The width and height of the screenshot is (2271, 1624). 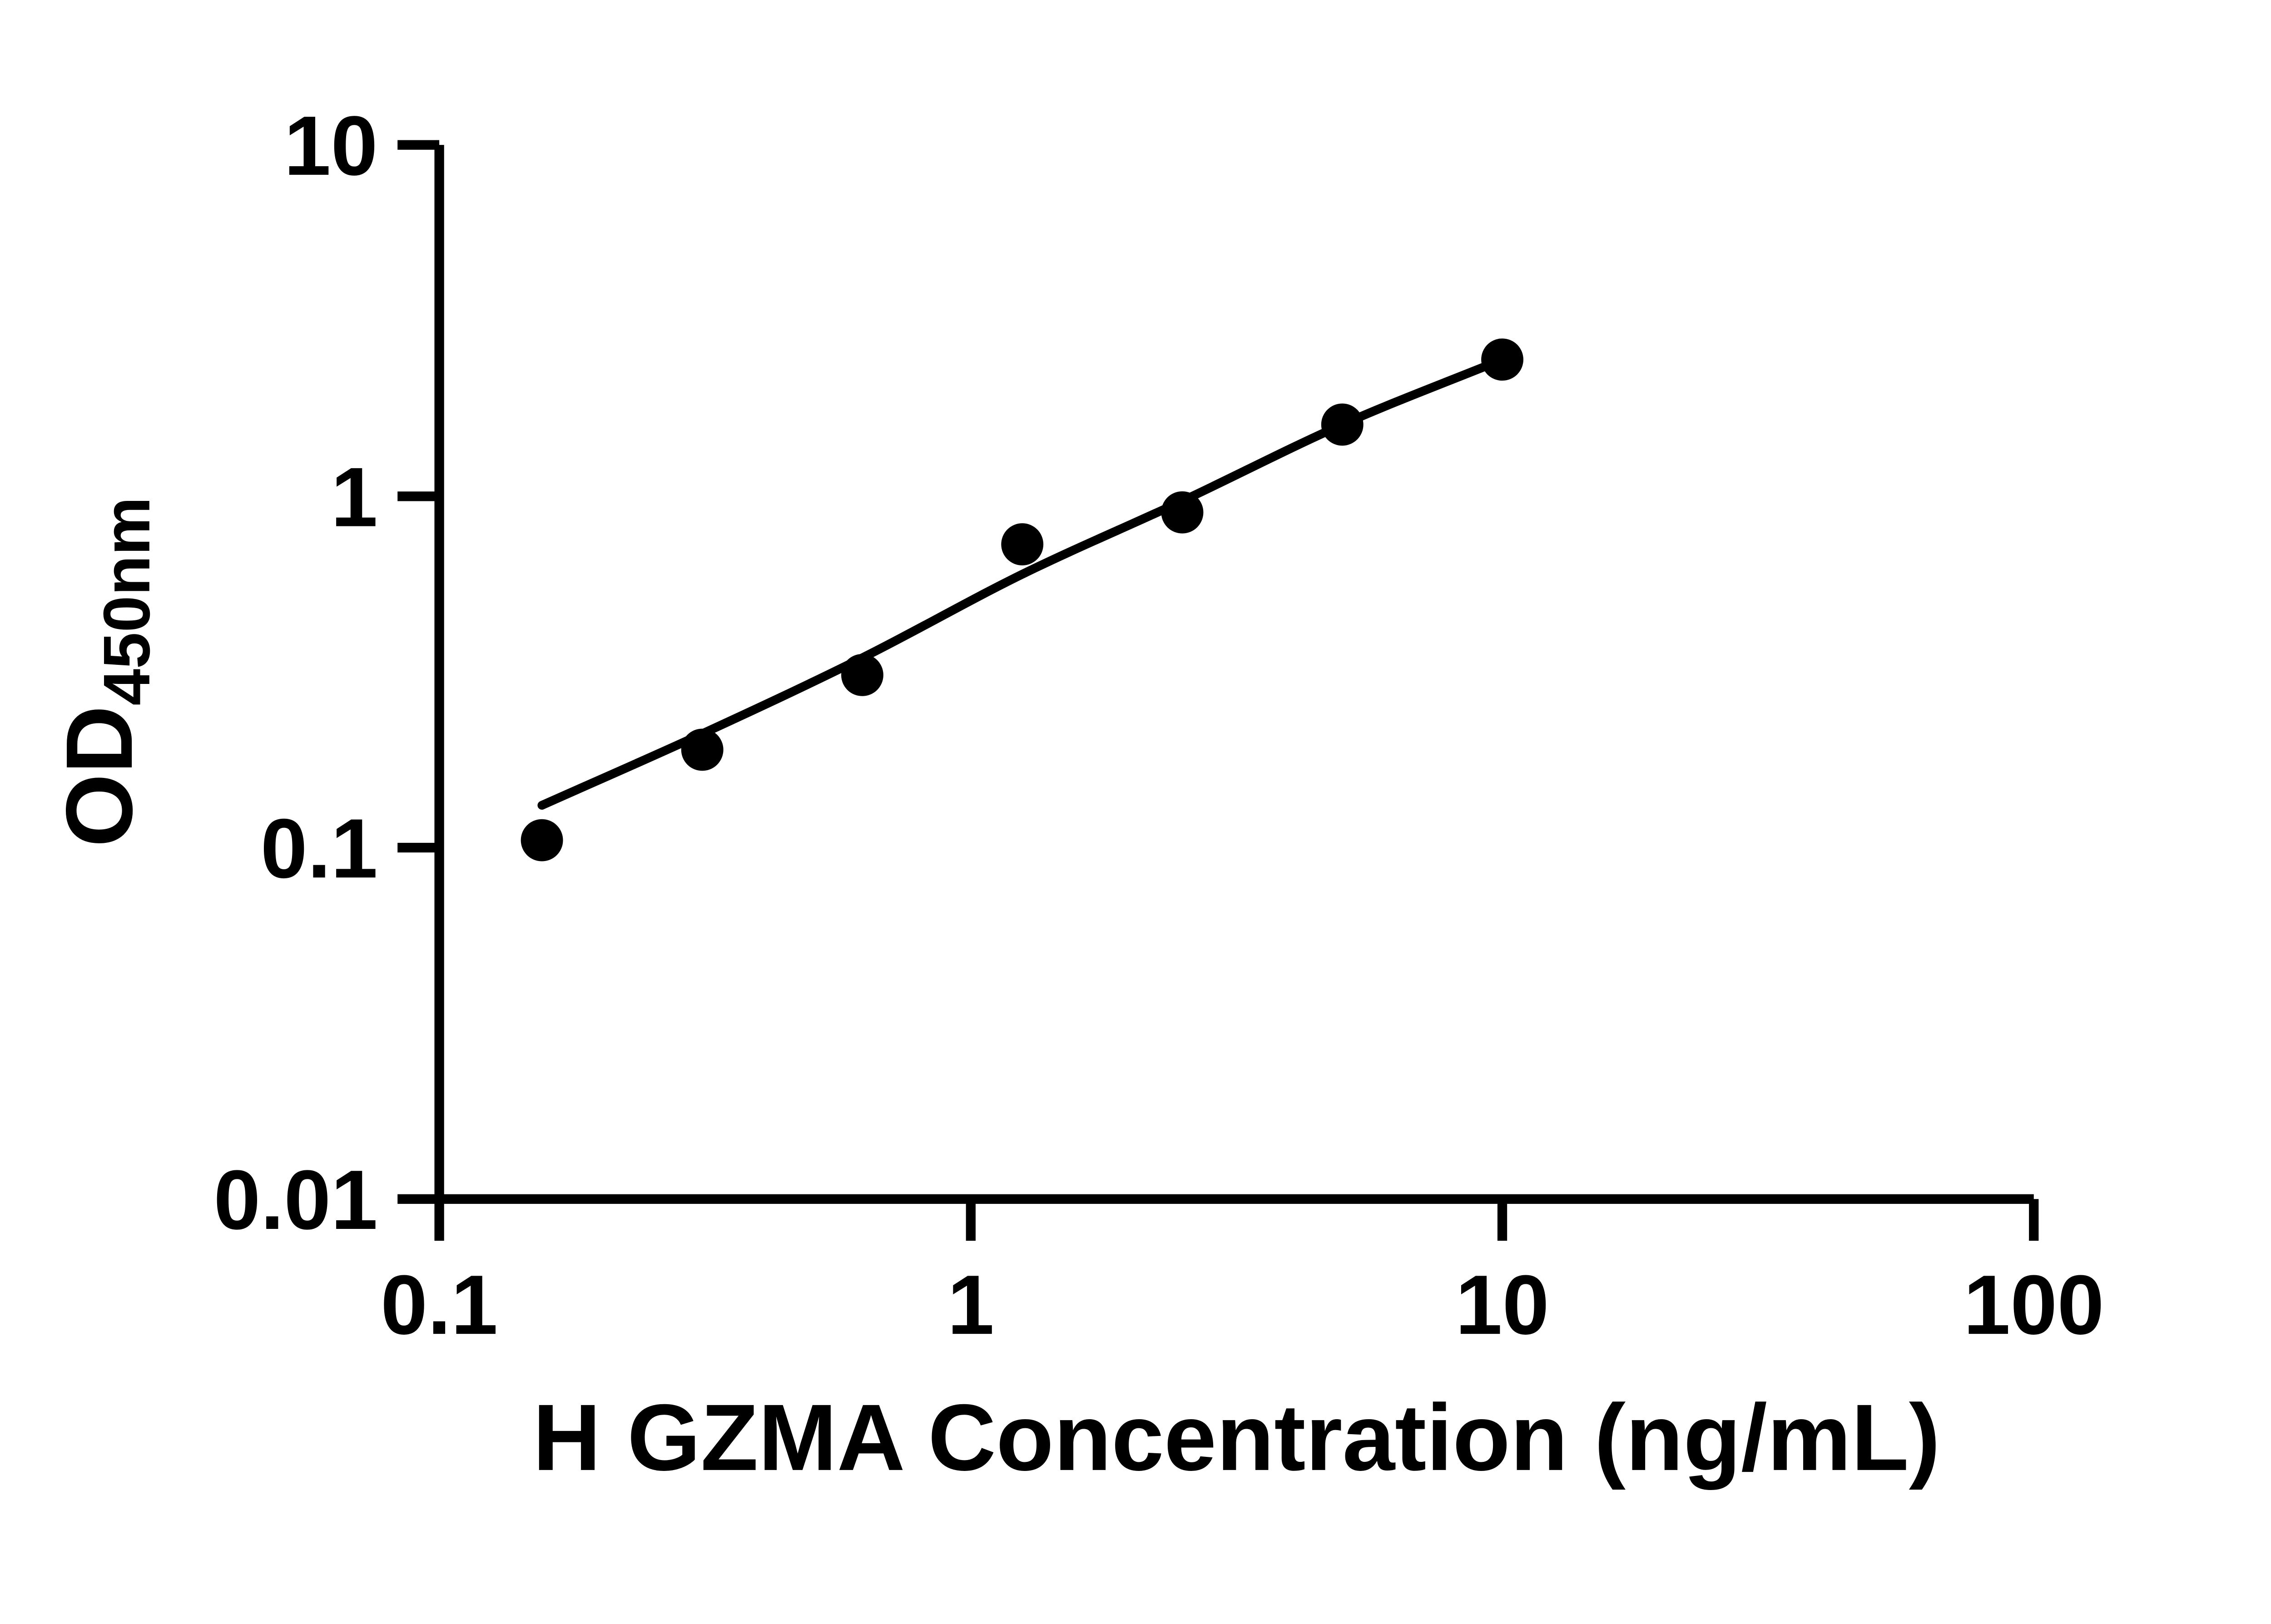 I want to click on x-axis-ticks, so click(x=1236, y=1220).